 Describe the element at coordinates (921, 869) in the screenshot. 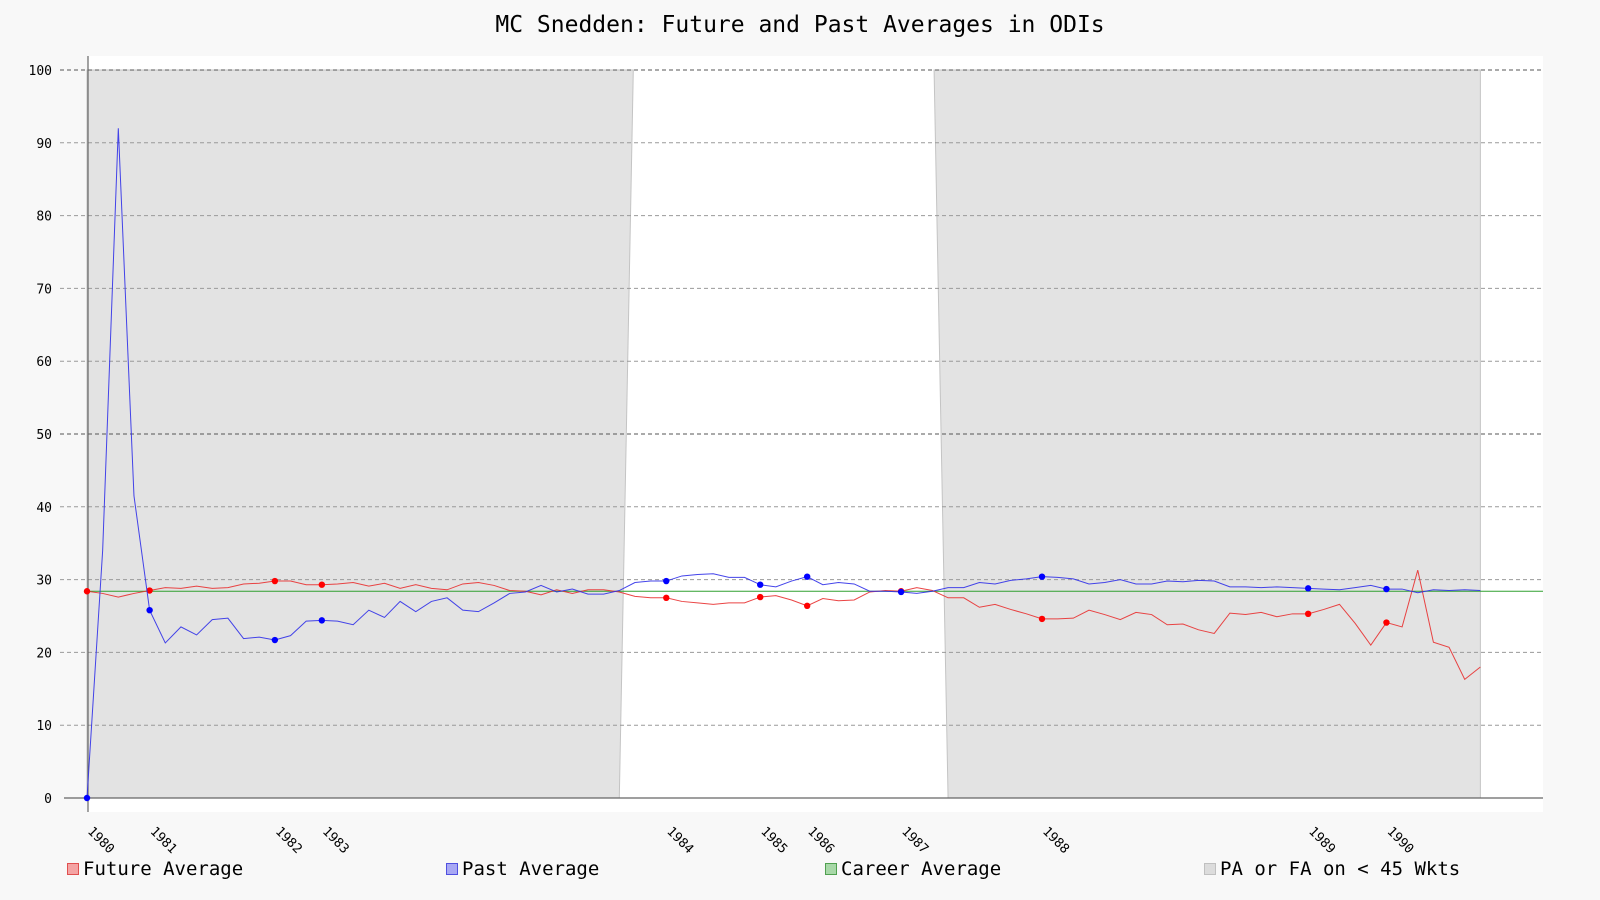

I see `legend-label-career-average: Career Average` at that location.